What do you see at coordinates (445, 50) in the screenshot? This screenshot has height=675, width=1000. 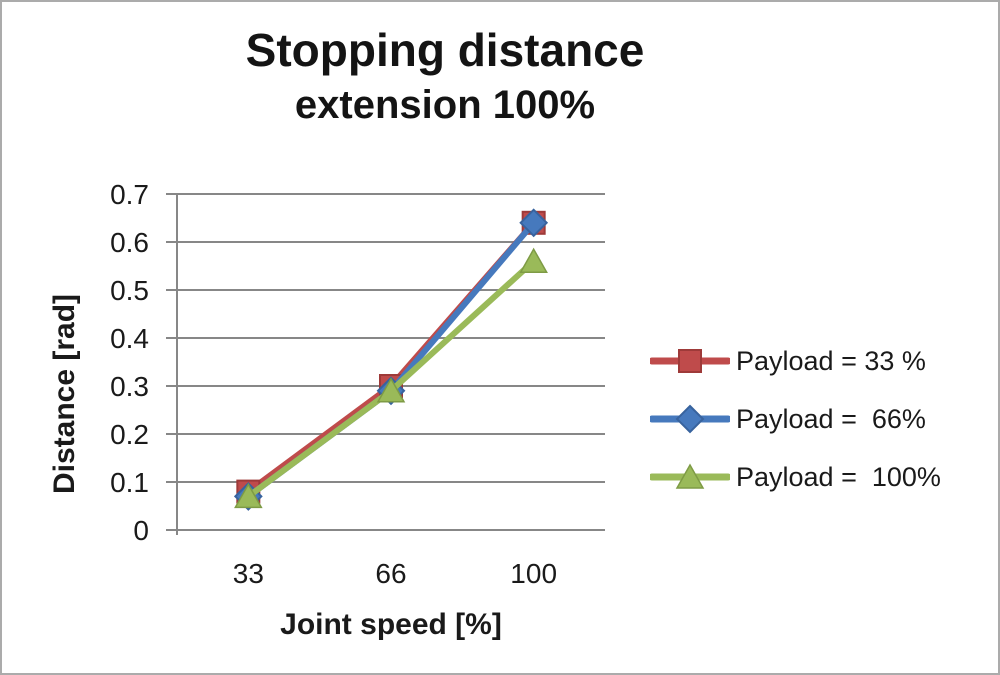 I see `chart-title: Stopping distance` at bounding box center [445, 50].